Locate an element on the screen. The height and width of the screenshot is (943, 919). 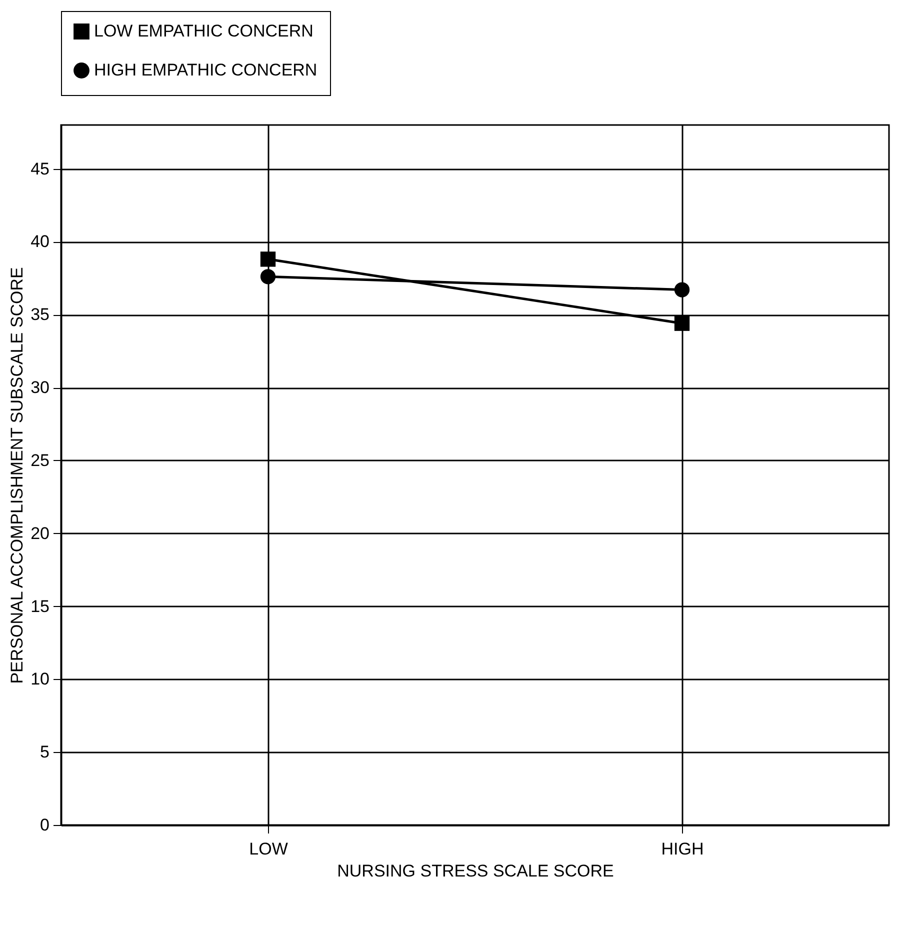
x-tick-label: LOW is located at coordinates (268, 849).